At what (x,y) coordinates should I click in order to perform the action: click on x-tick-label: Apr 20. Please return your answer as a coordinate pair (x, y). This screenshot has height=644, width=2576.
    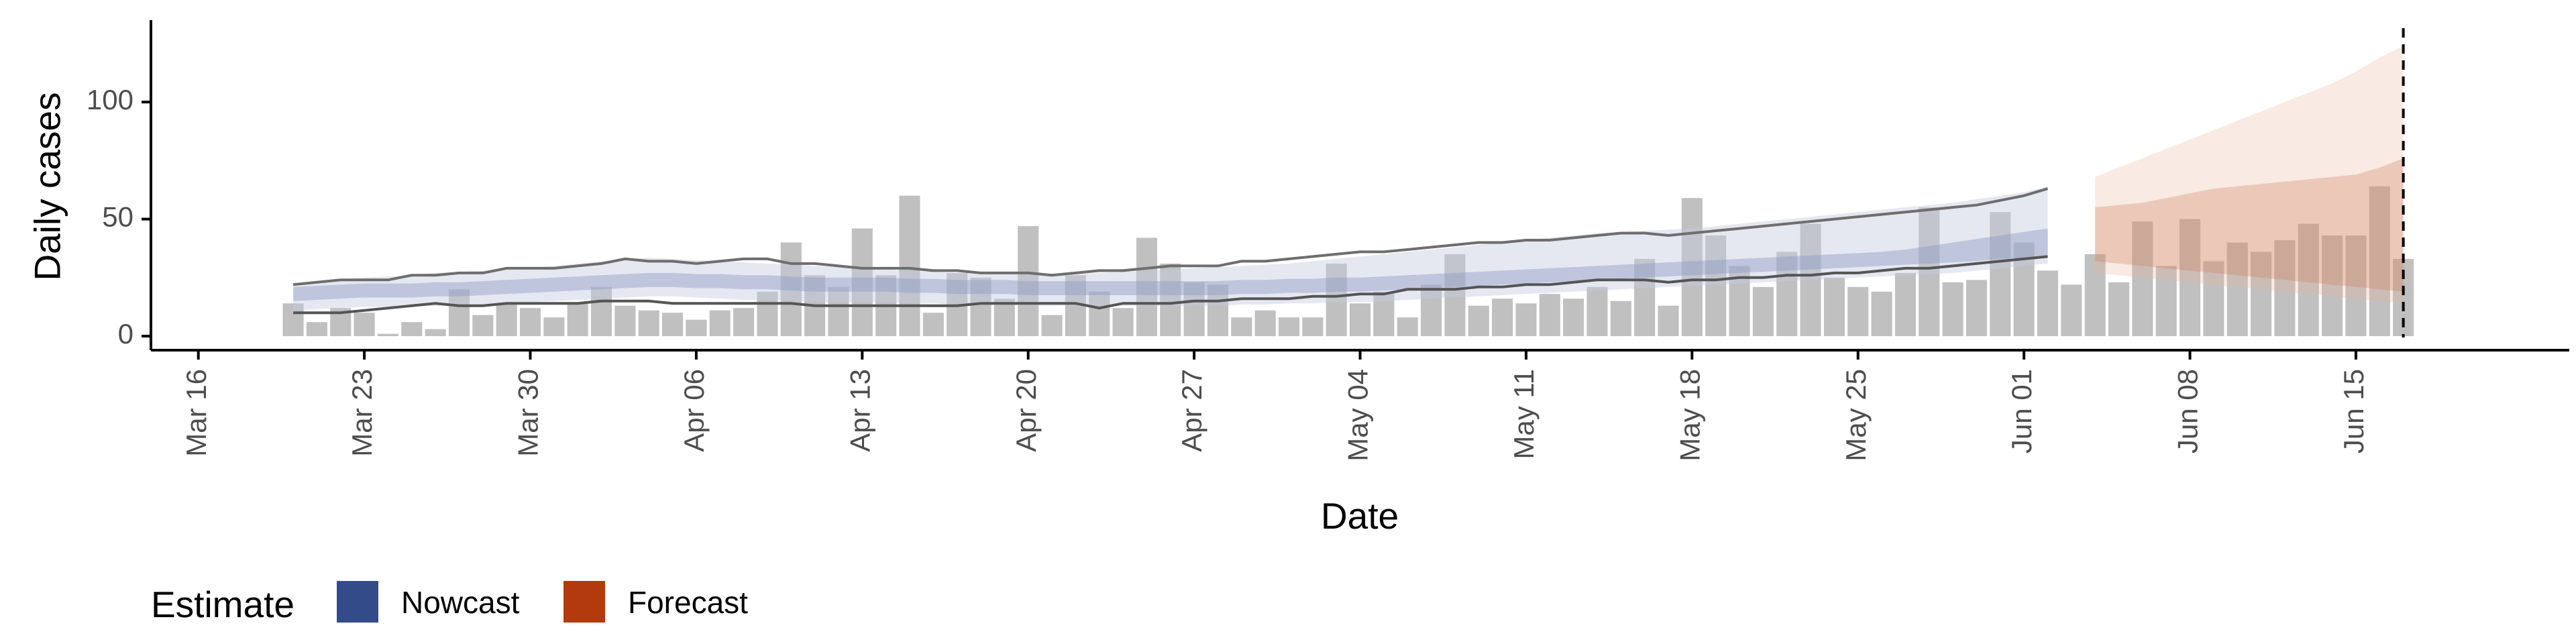
    Looking at the image, I should click on (1026, 410).